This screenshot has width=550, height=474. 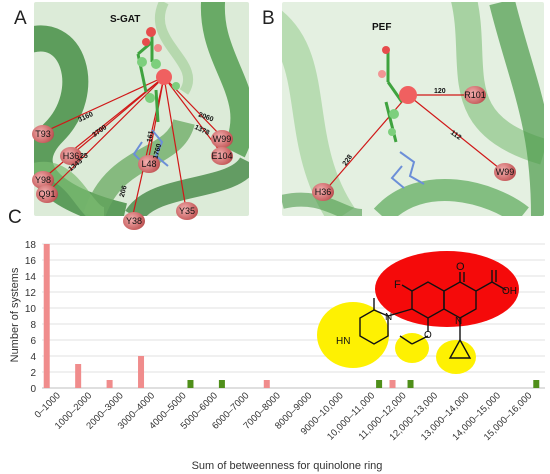 I want to click on y-tick-label: 14, so click(x=31, y=277).